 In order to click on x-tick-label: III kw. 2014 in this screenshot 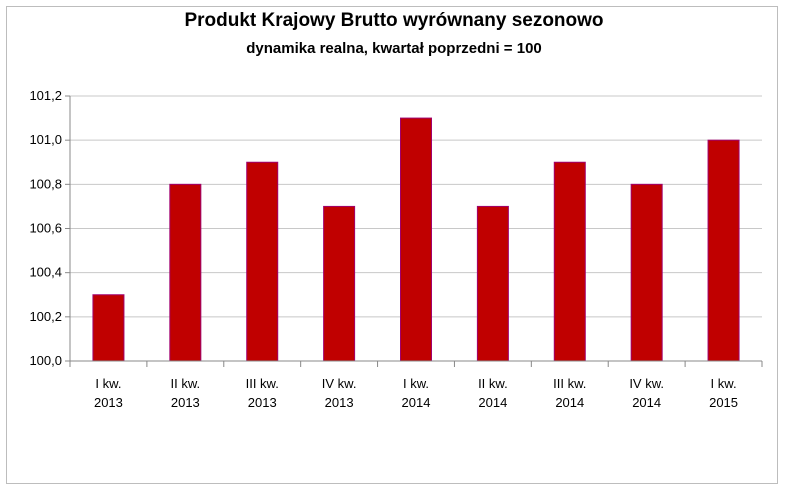, I will do `click(569, 393)`.